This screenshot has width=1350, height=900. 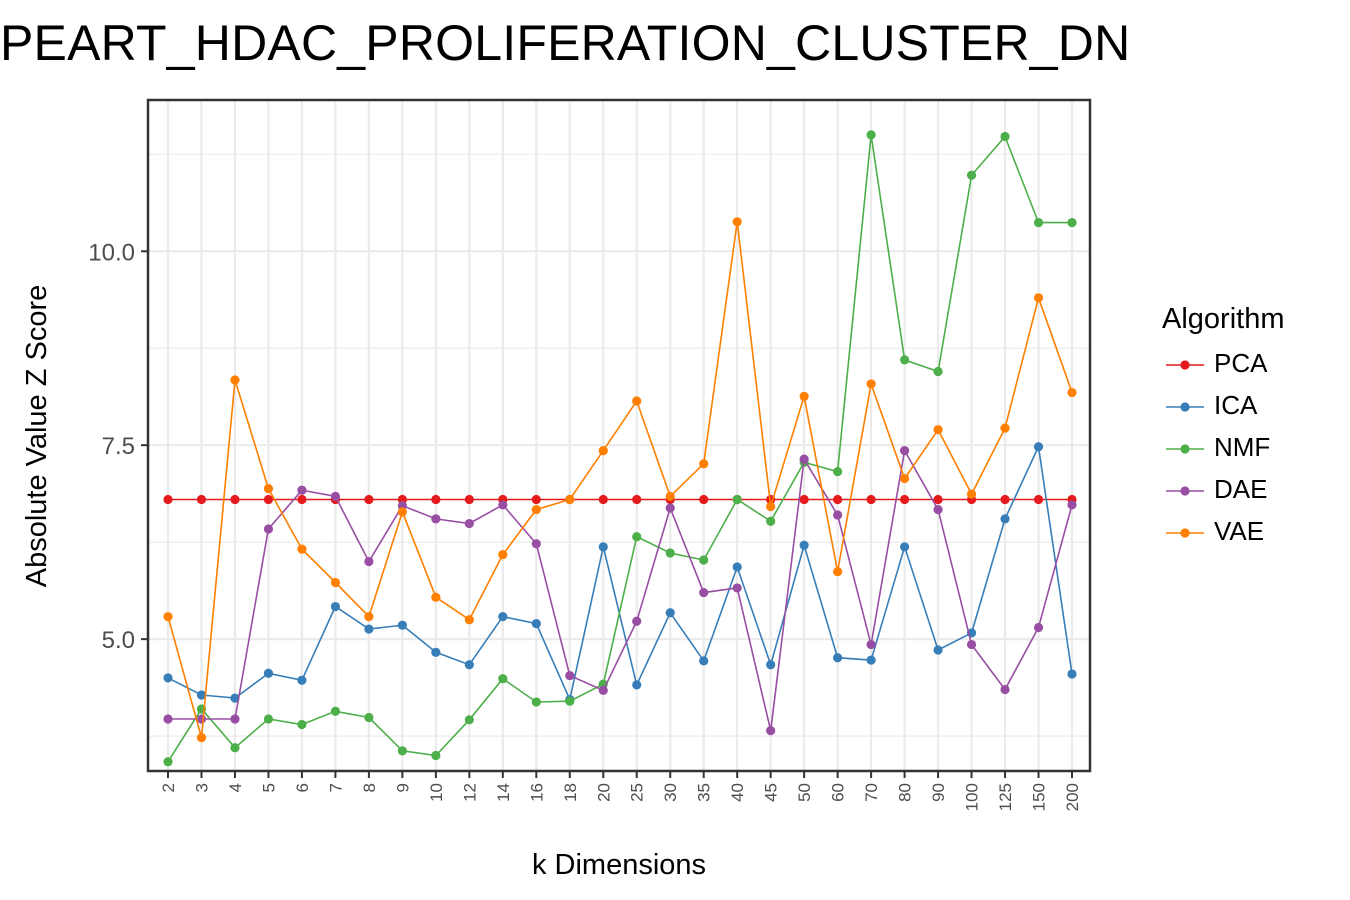 What do you see at coordinates (168, 787) in the screenshot?
I see `x-tick-label: 2` at bounding box center [168, 787].